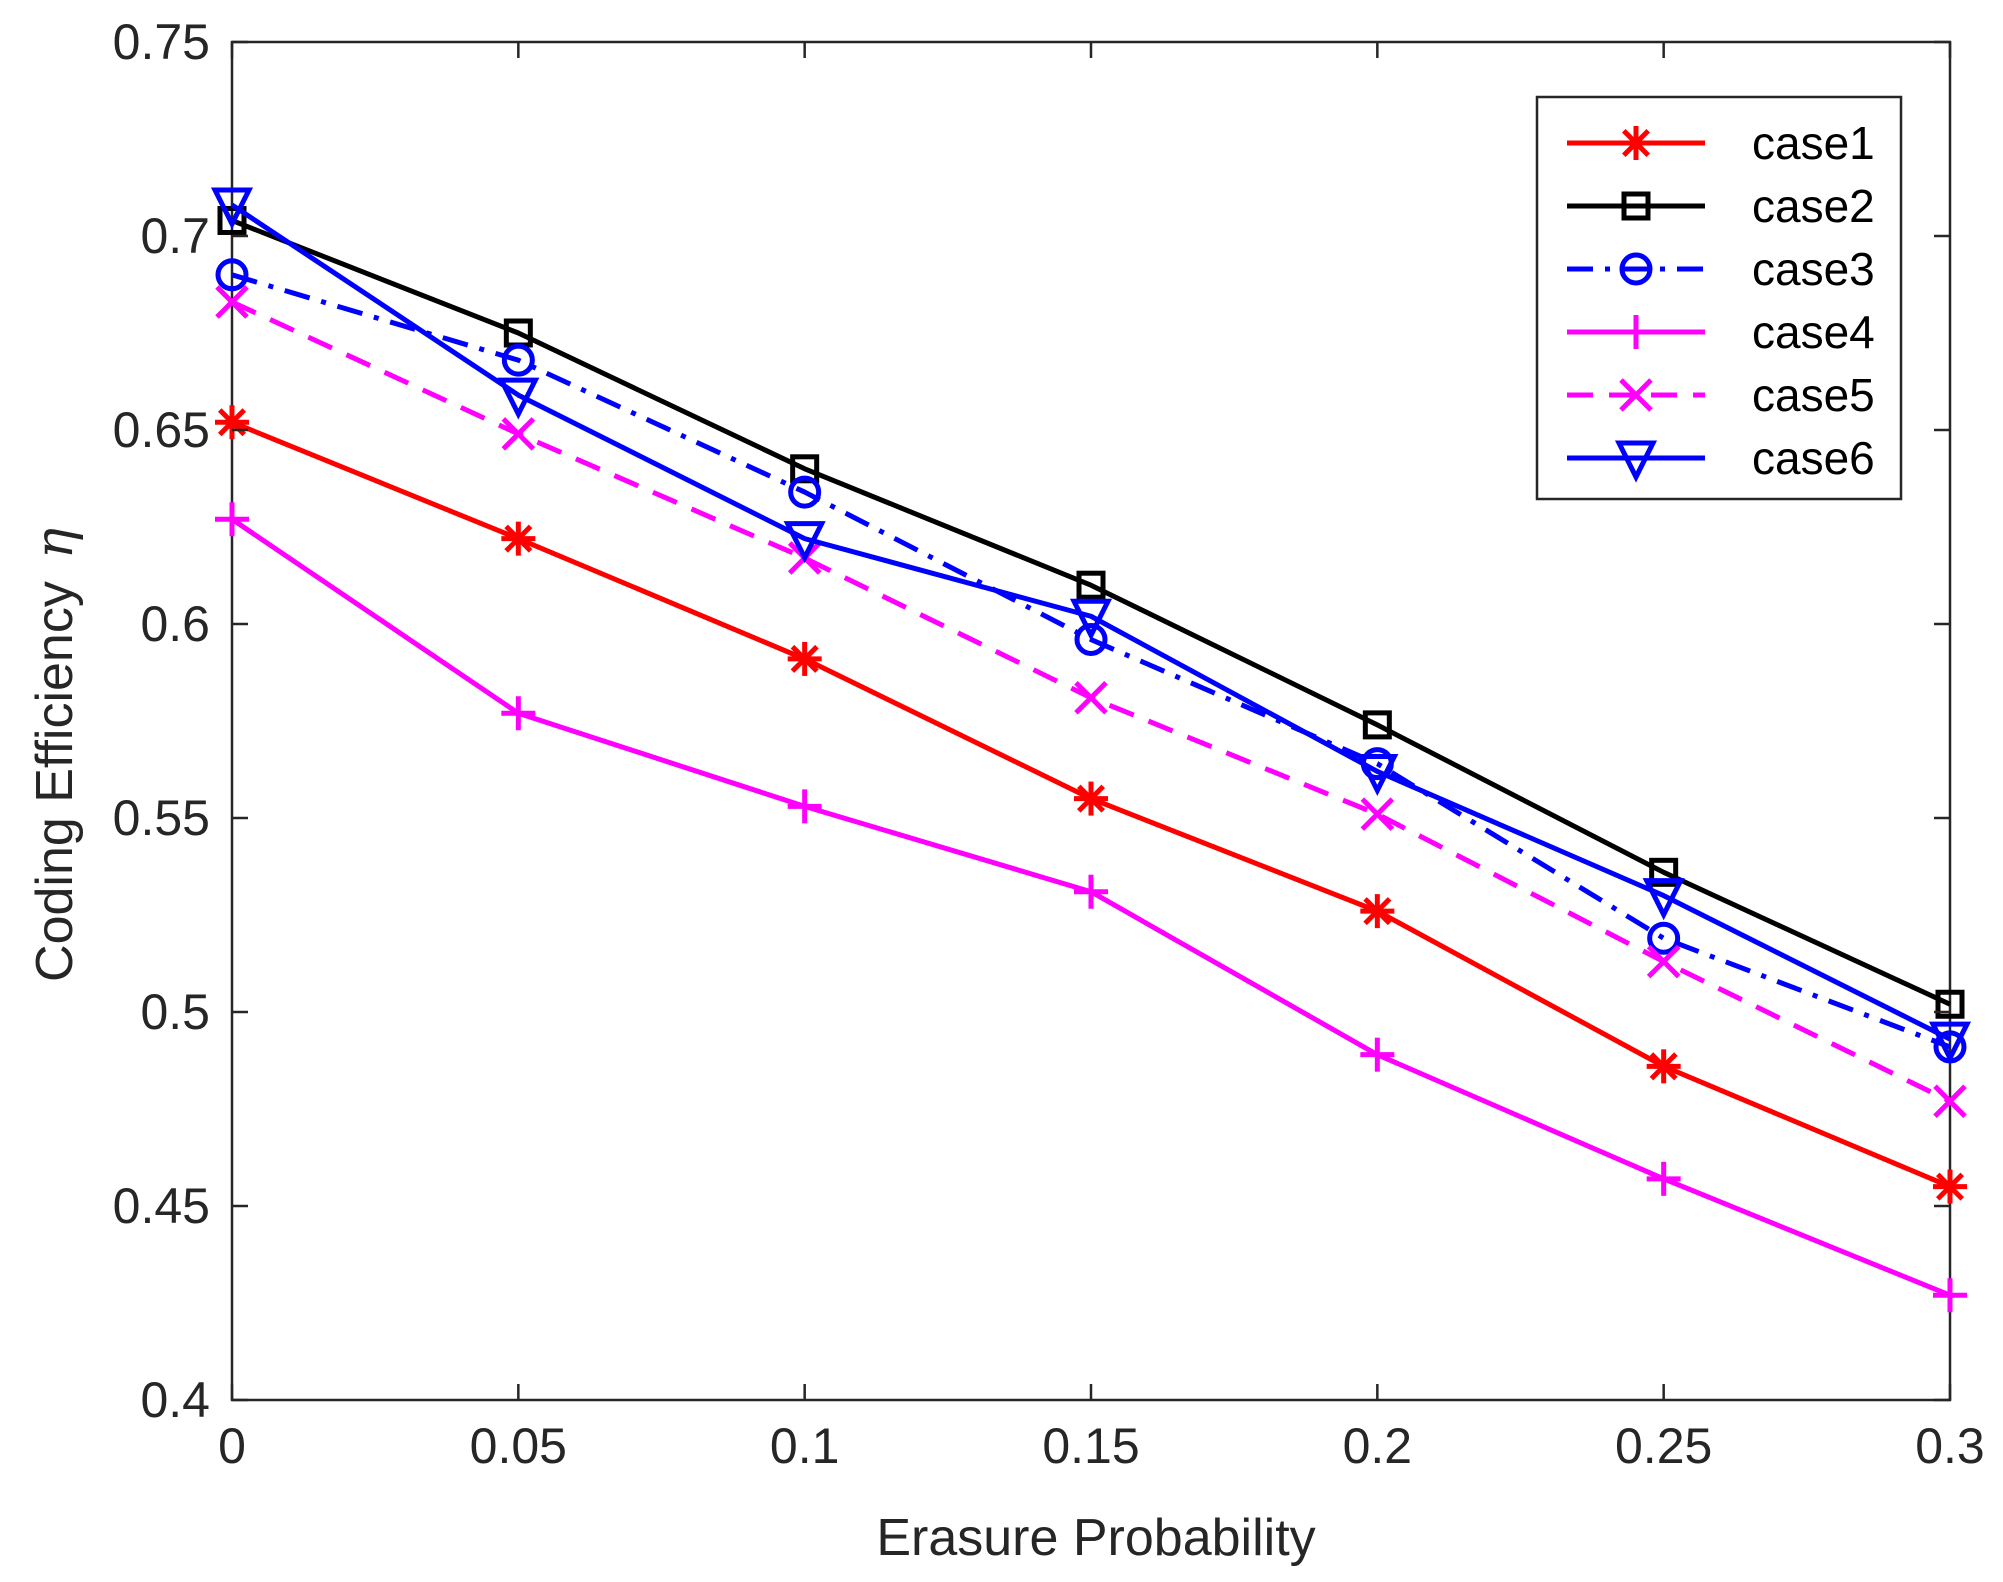 This screenshot has width=2003, height=1582. I want to click on y-tick-label: 0.6, so click(175, 624).